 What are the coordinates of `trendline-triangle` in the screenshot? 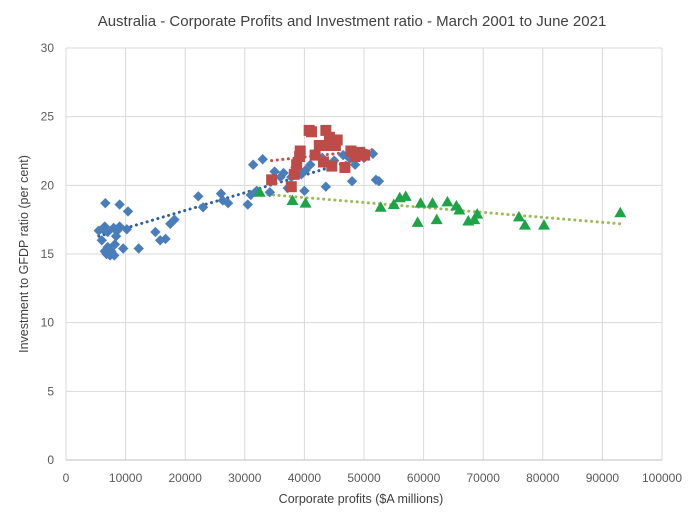 It's located at (438, 209).